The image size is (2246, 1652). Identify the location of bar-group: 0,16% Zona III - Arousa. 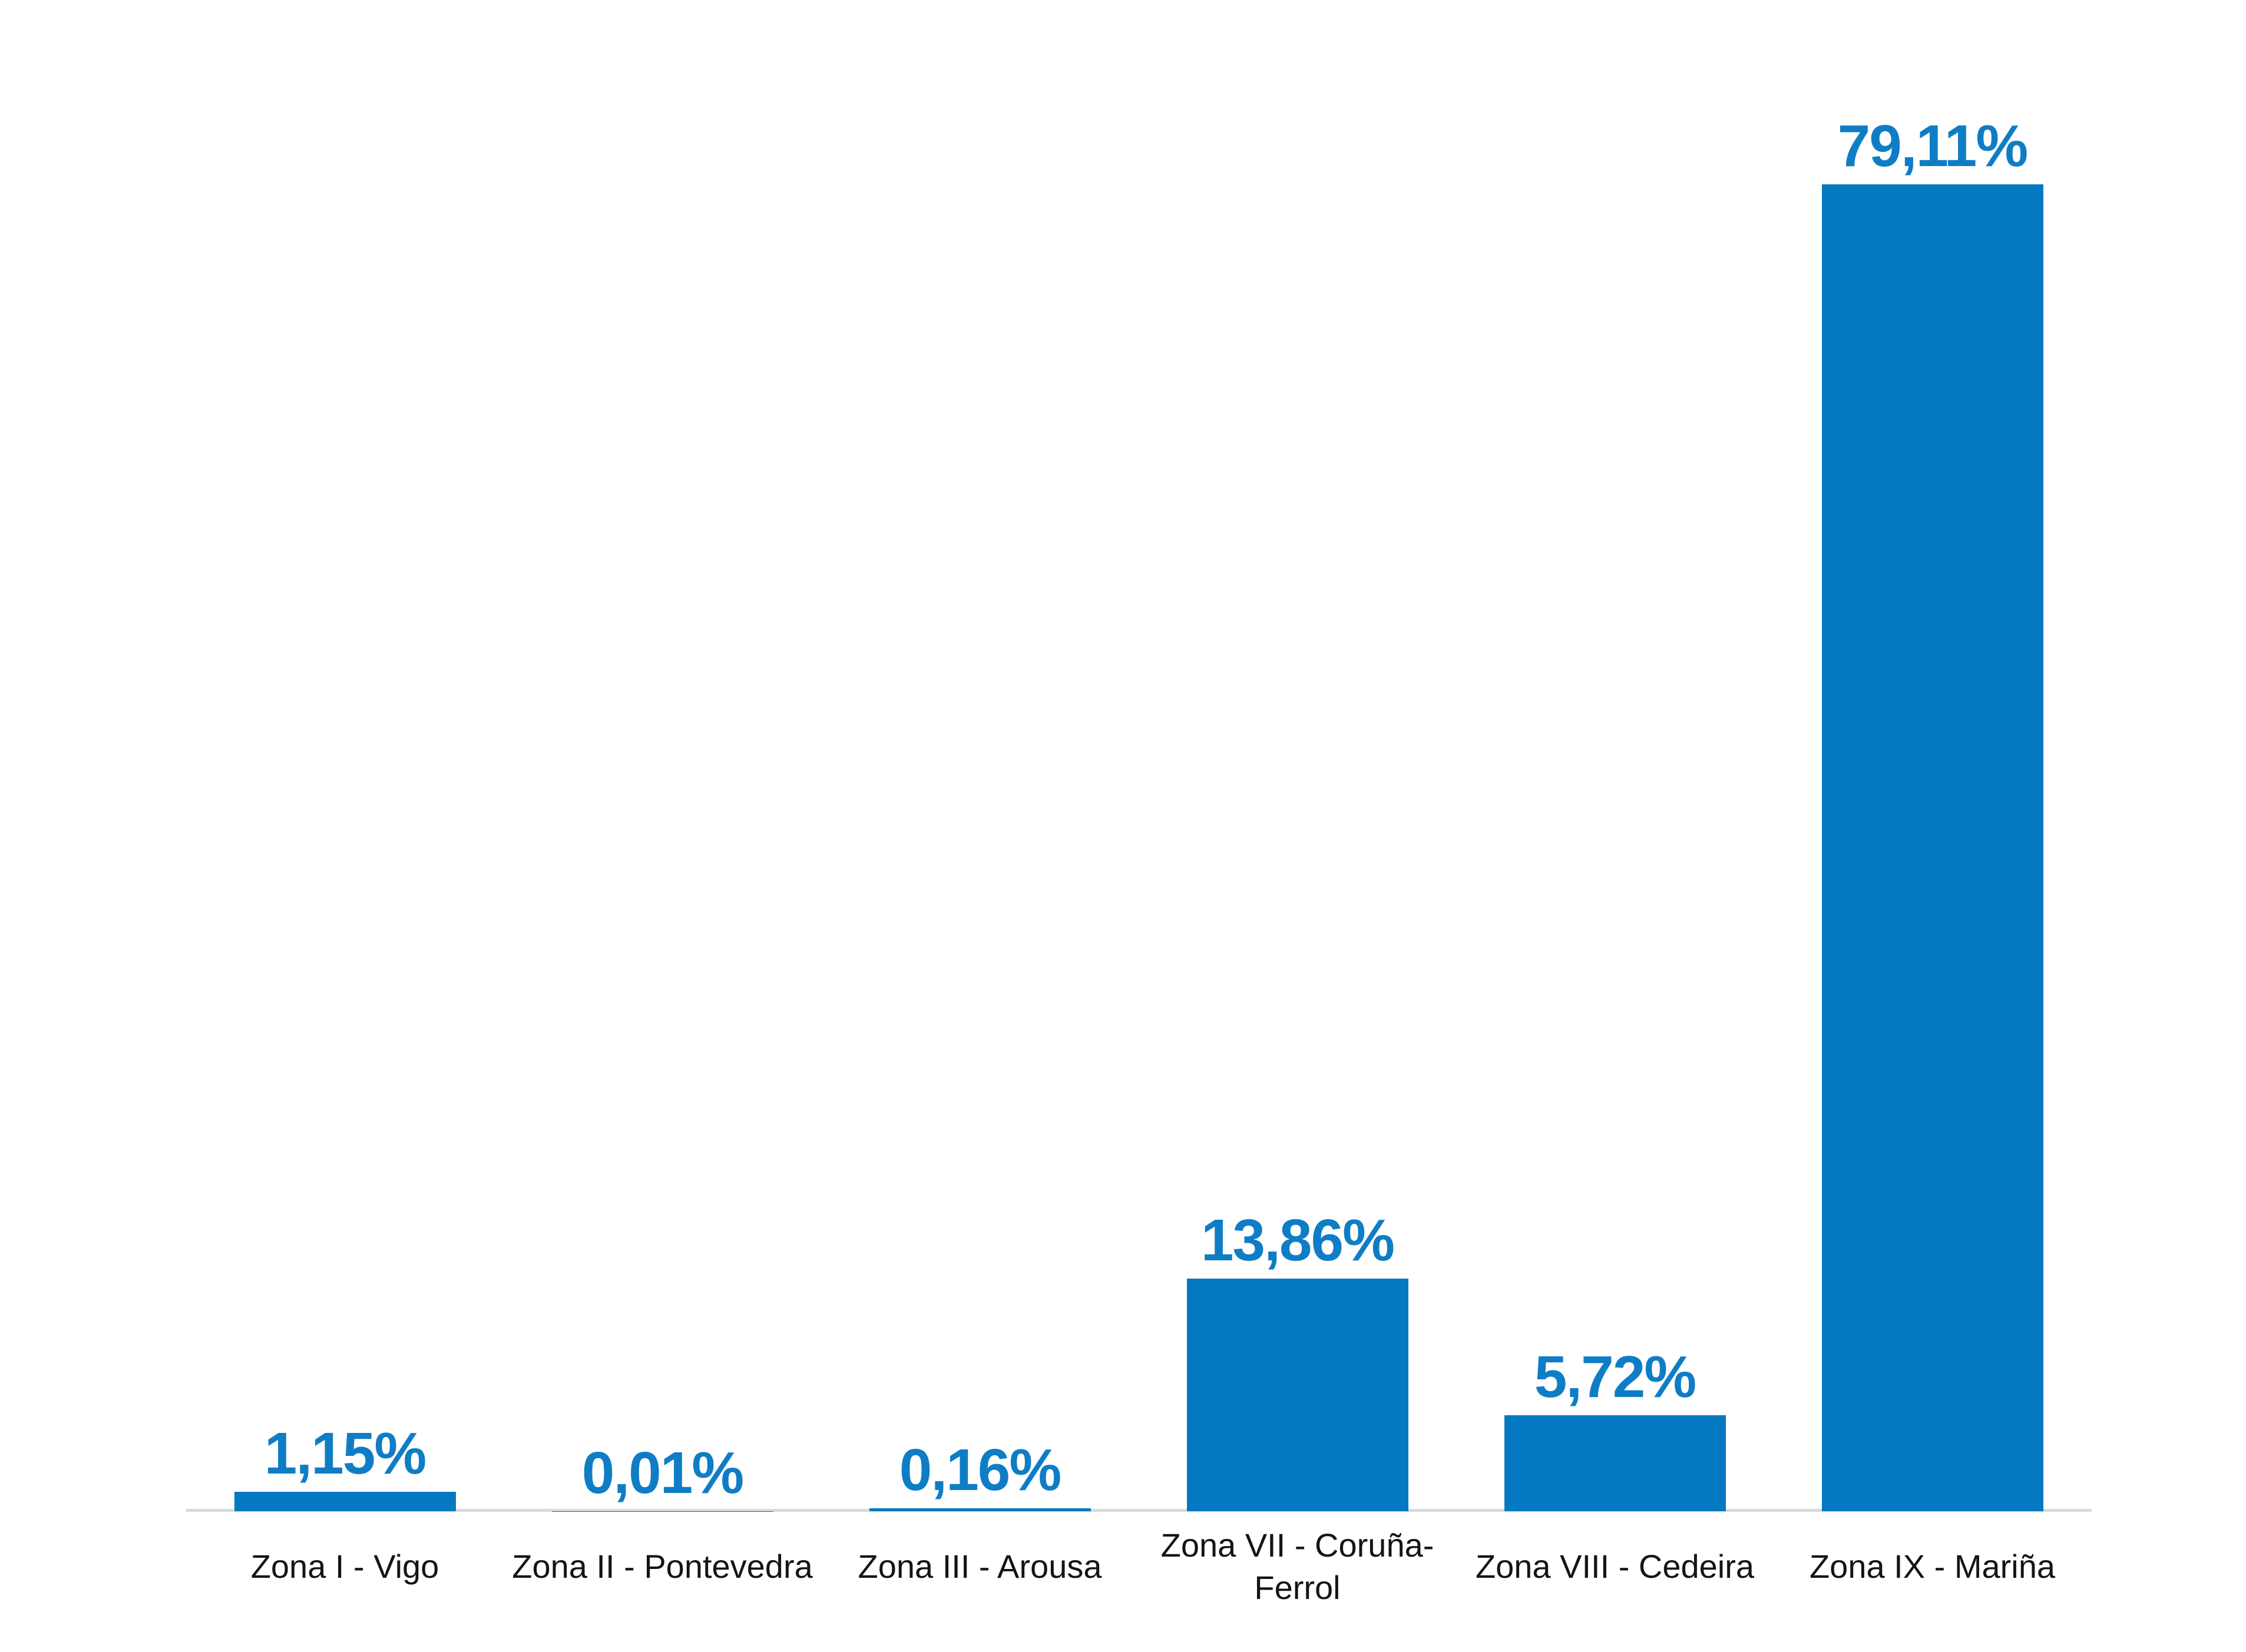
(980, 826).